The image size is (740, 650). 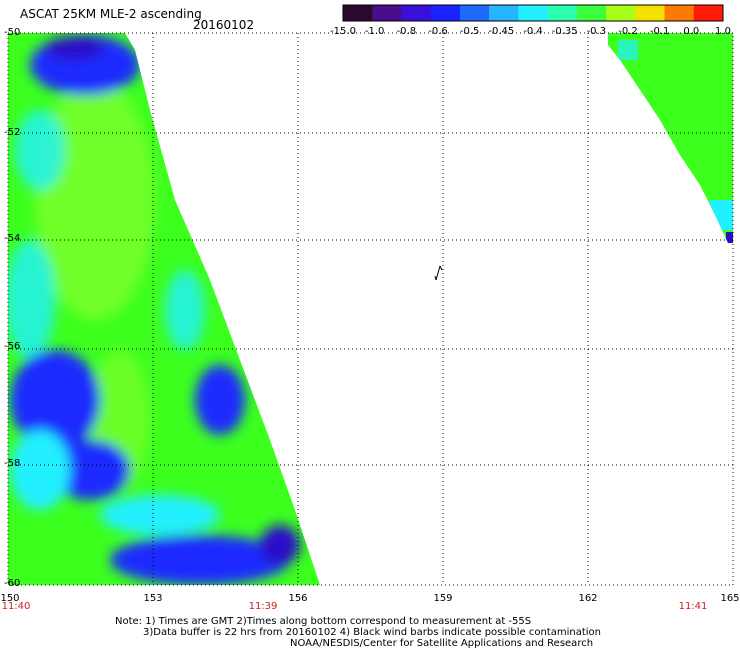 What do you see at coordinates (596, 31) in the screenshot?
I see `colorbar-tick-label: -0.3` at bounding box center [596, 31].